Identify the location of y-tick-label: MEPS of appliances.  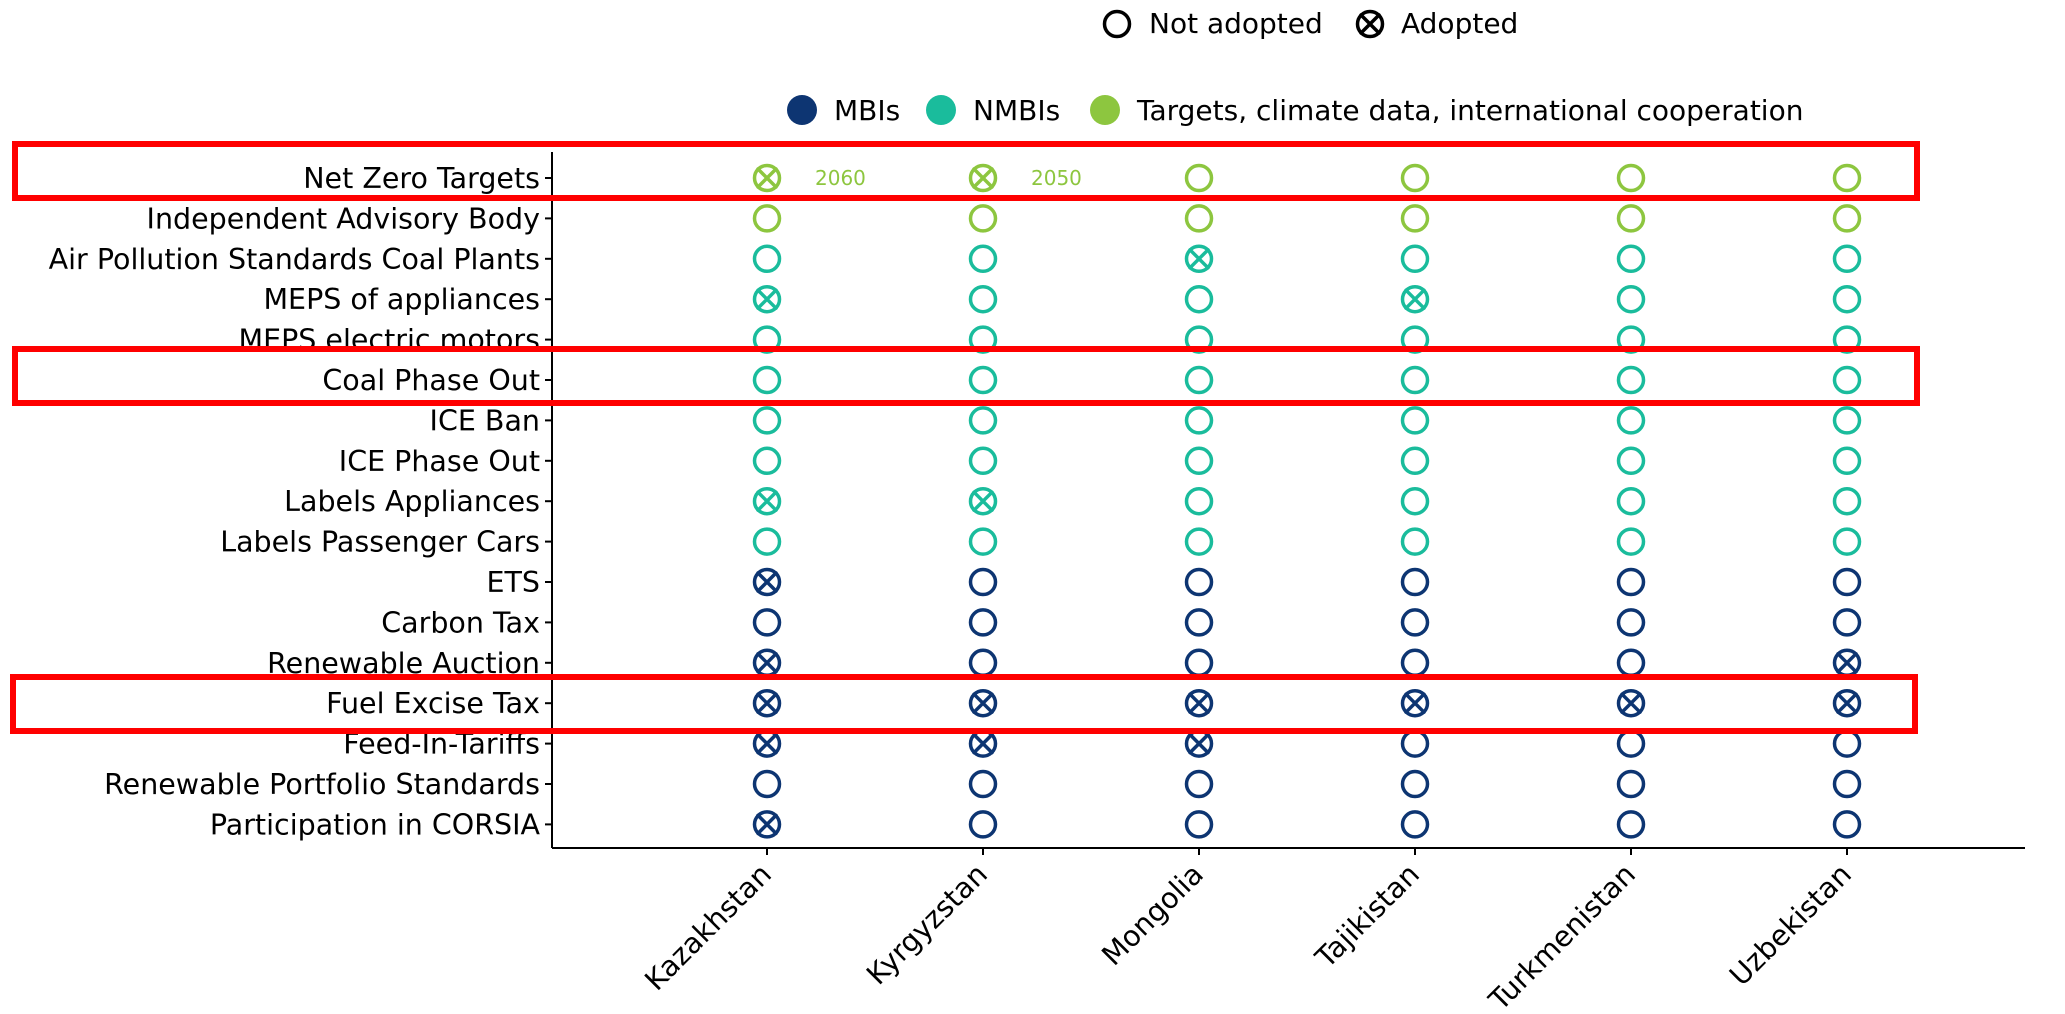
(401, 299).